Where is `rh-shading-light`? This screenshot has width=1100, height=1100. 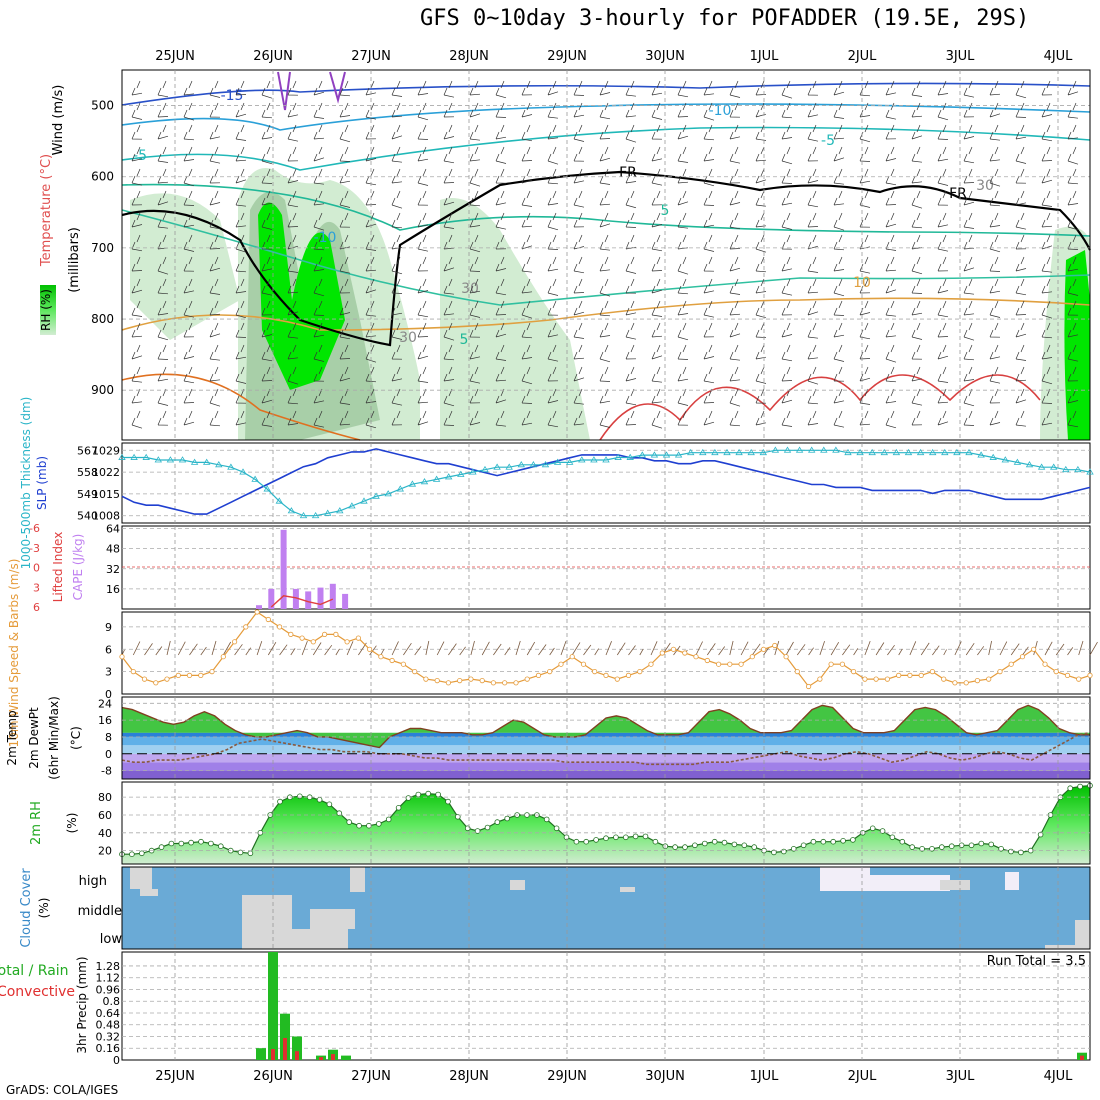
rh-shading-light is located at coordinates (185, 266).